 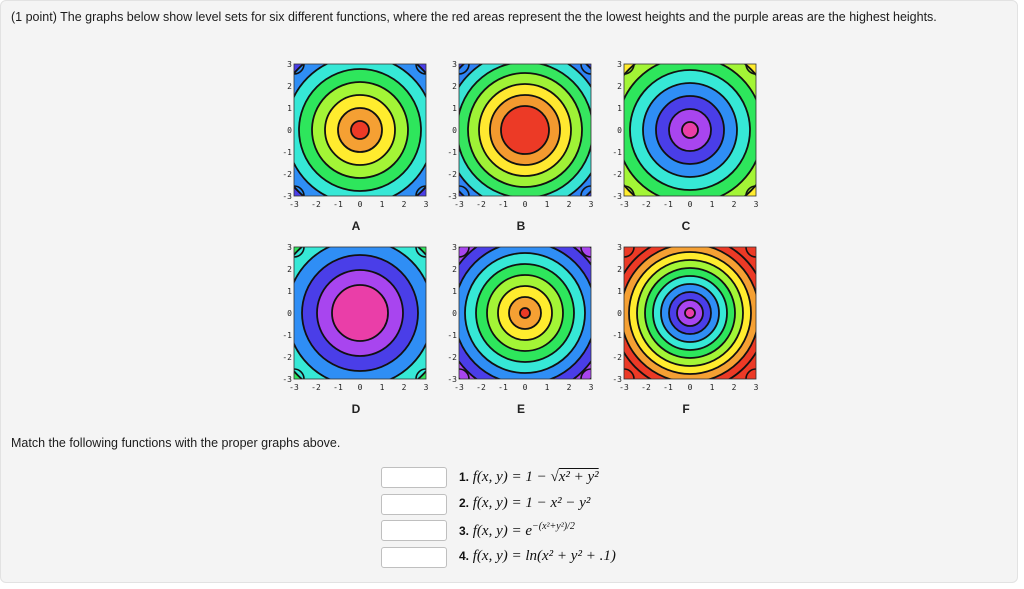 I want to click on contour-plot-a: -3-3 -2 -2 -1 -1 0 0 1 1 2 2 3 3, so click(x=355, y=135).